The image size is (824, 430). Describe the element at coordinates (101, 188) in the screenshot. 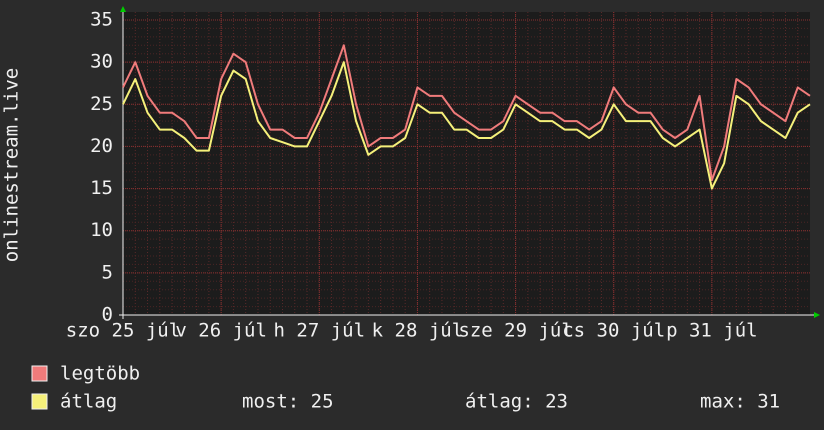

I see `y-tick-label: 15` at that location.